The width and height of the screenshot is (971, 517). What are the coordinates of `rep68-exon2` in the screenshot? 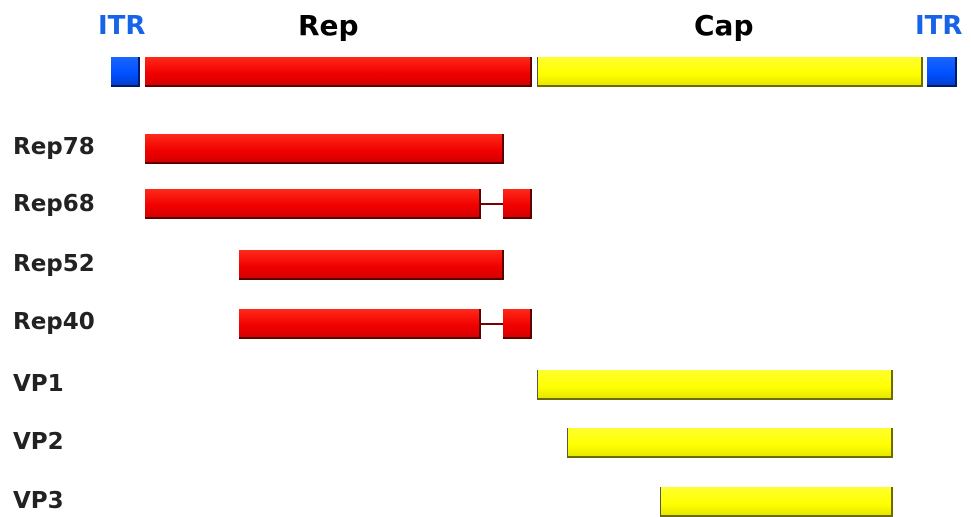 It's located at (517, 204).